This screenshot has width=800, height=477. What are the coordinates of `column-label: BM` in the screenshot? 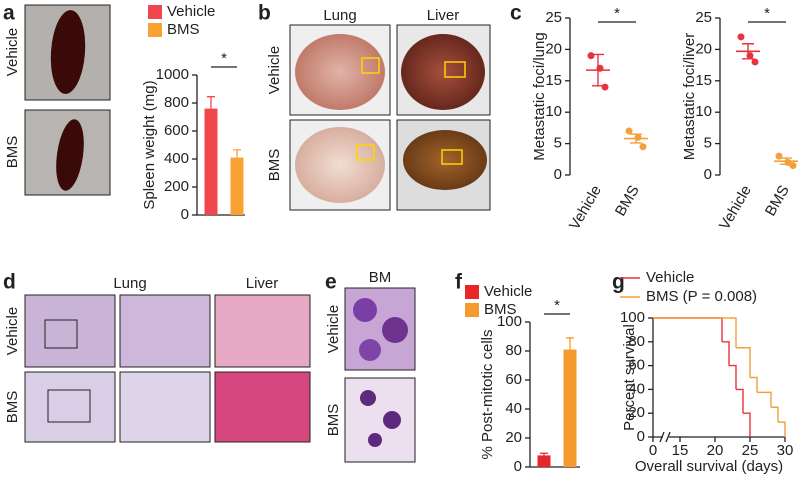 It's located at (380, 277).